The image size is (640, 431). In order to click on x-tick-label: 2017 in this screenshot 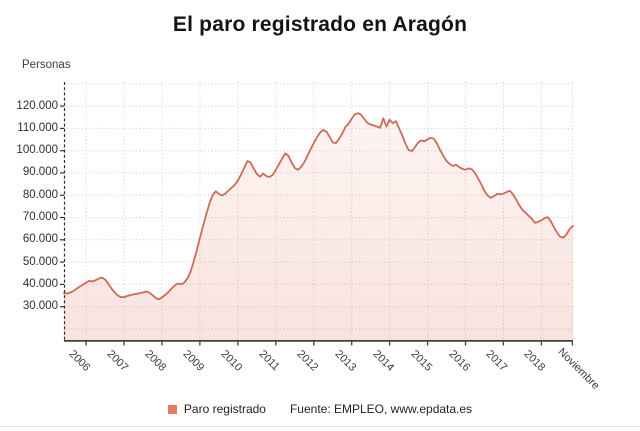, I will do `click(496, 361)`.